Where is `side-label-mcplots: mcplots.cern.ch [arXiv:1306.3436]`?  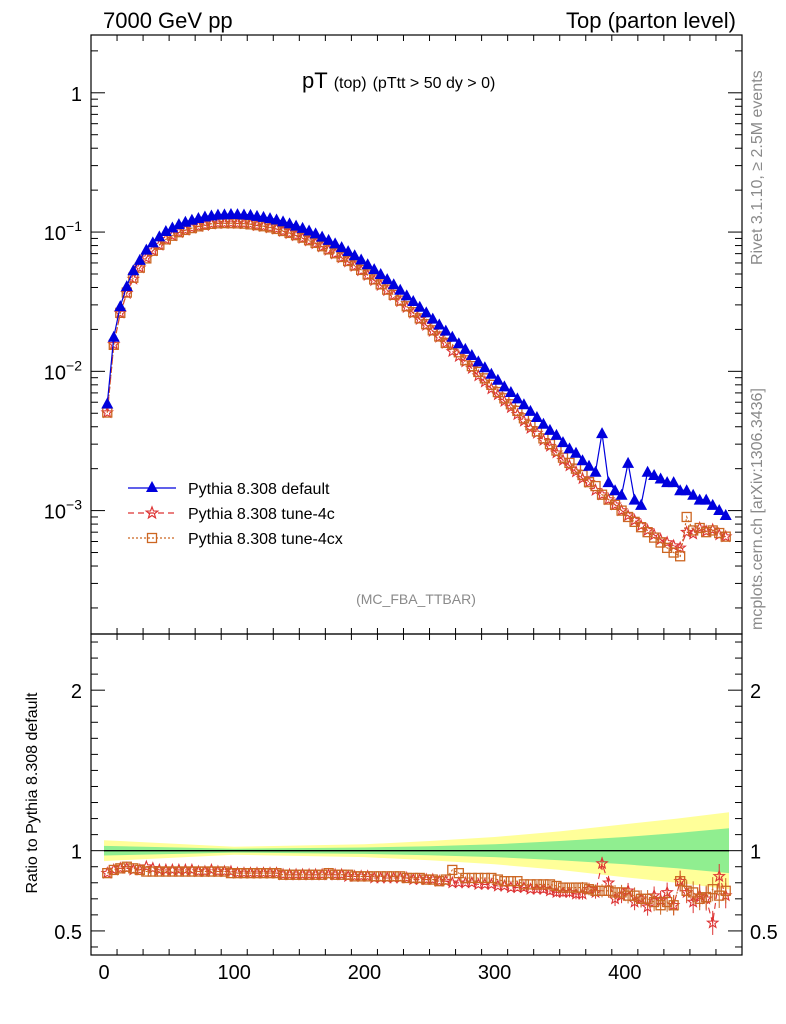 side-label-mcplots: mcplots.cern.ch [arXiv:1306.3436] is located at coordinates (757, 509).